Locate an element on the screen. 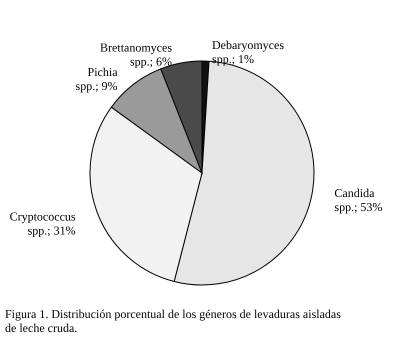 This screenshot has height=352, width=404. slice-label: Debaryomyces spp.; 1% is located at coordinates (248, 52).